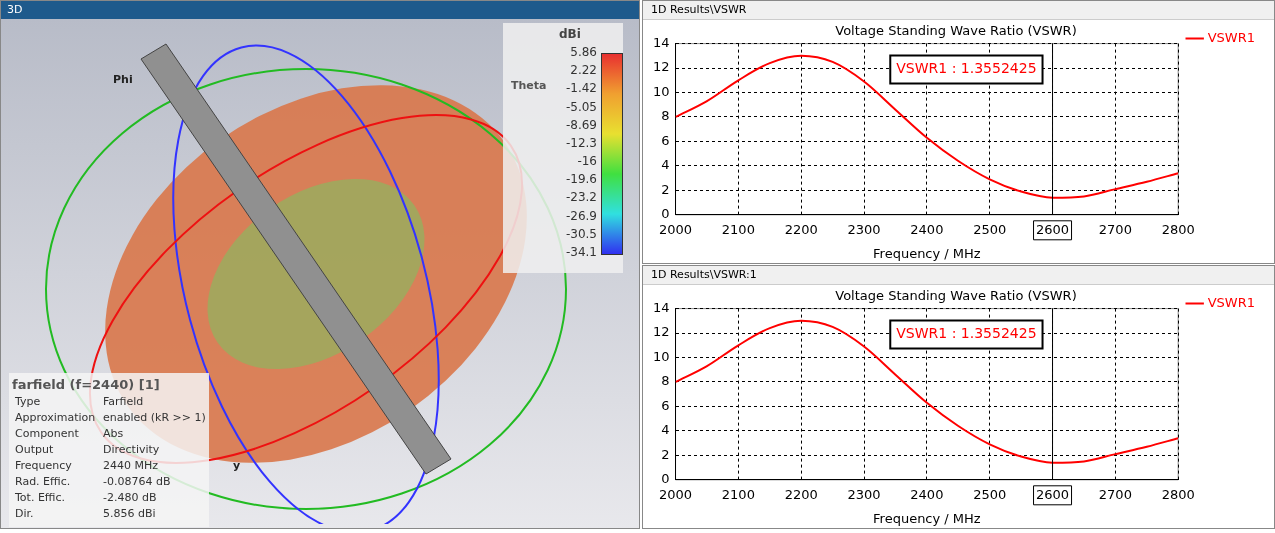  What do you see at coordinates (581, 233) in the screenshot?
I see `text: -30.5` at bounding box center [581, 233].